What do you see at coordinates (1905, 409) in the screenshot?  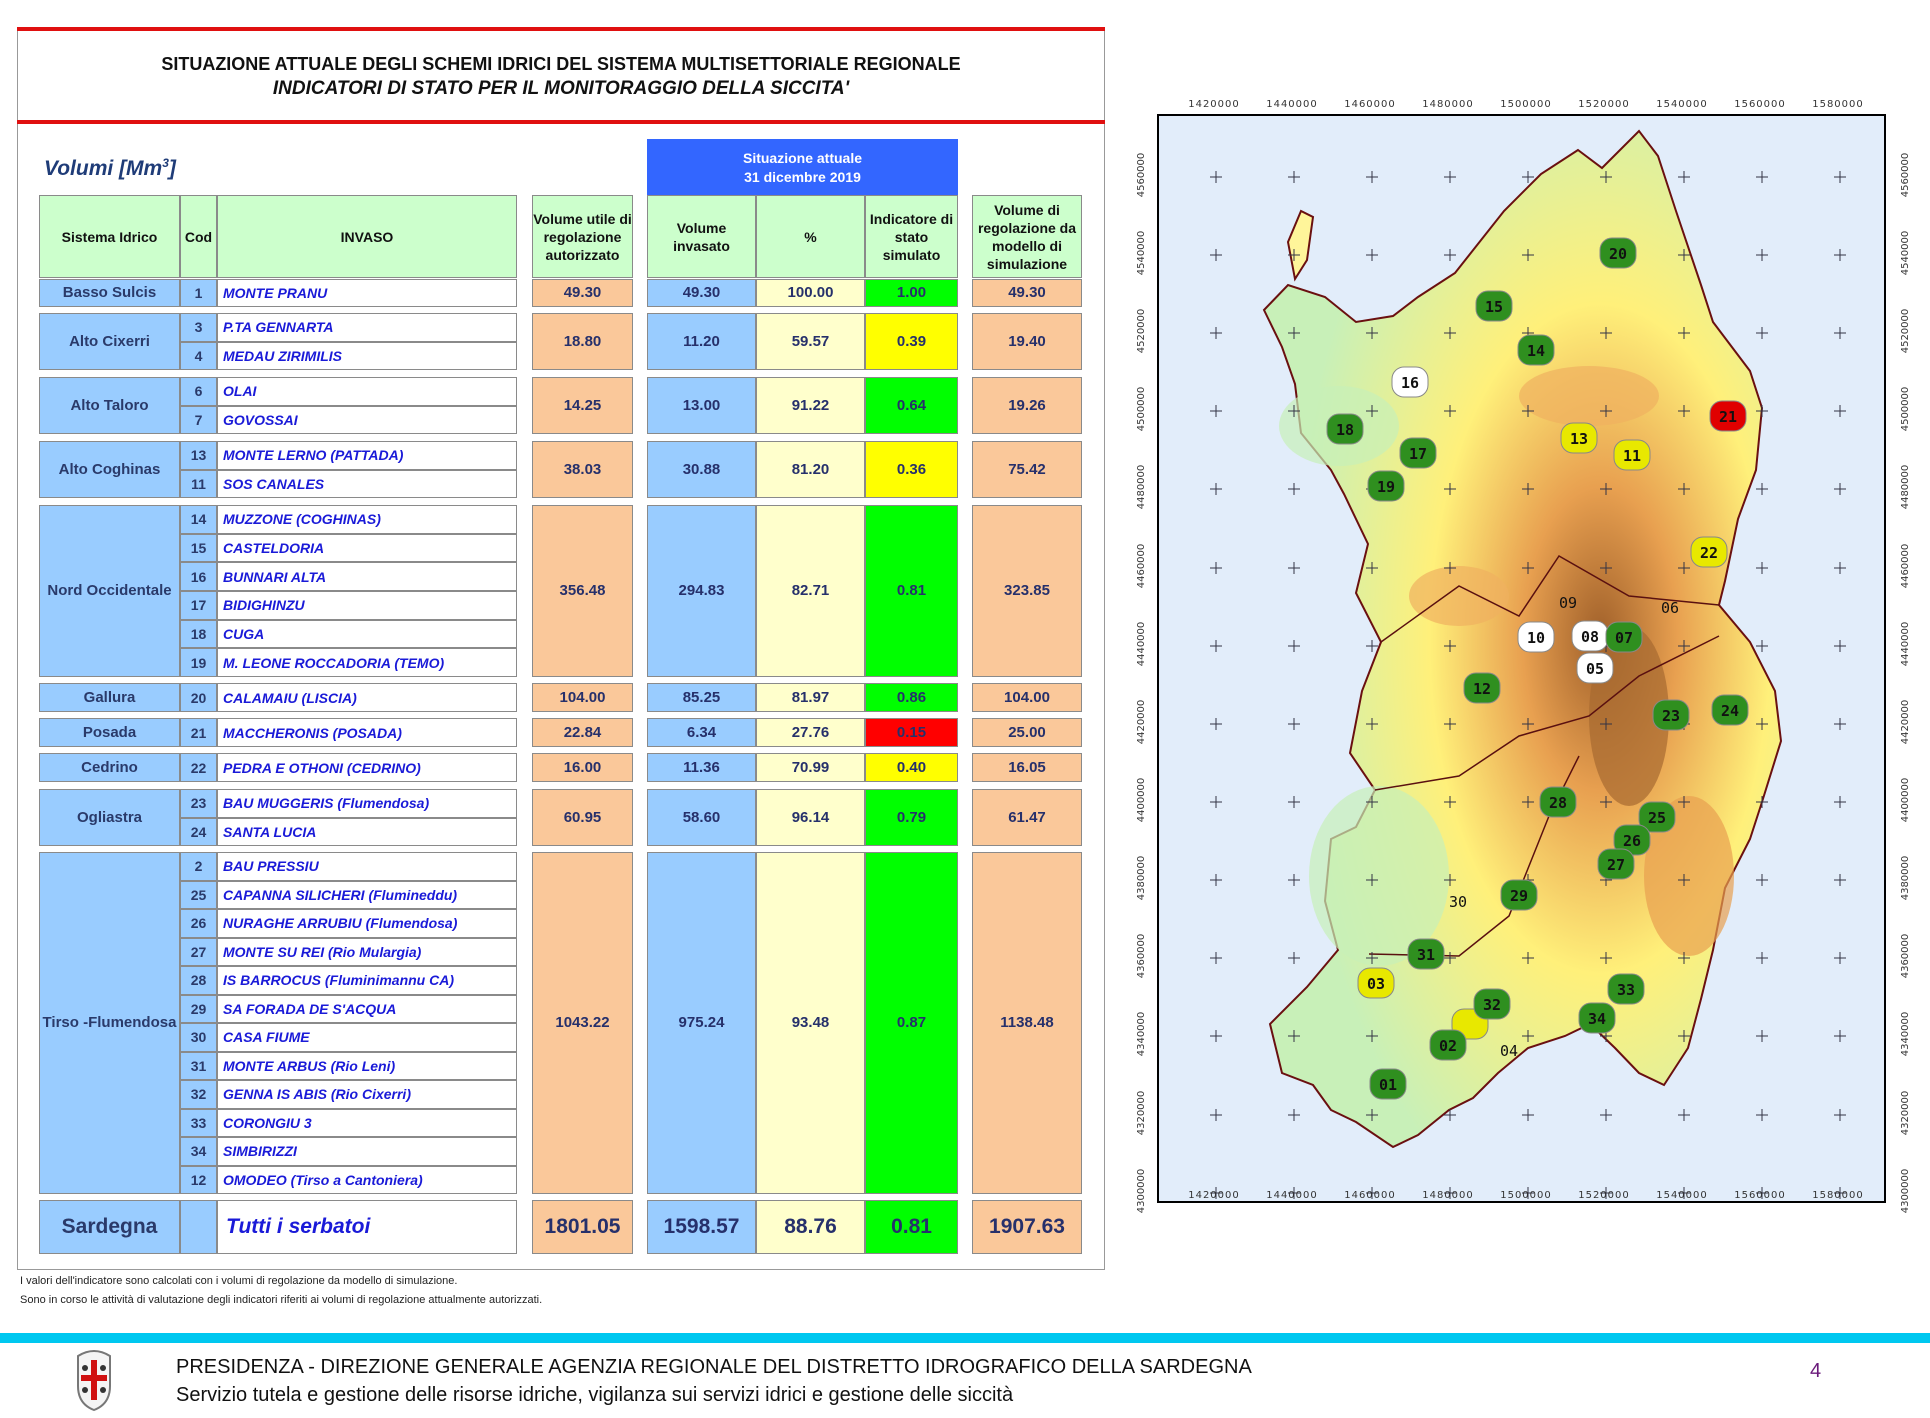 I see `y-axis-label: 4500000` at bounding box center [1905, 409].